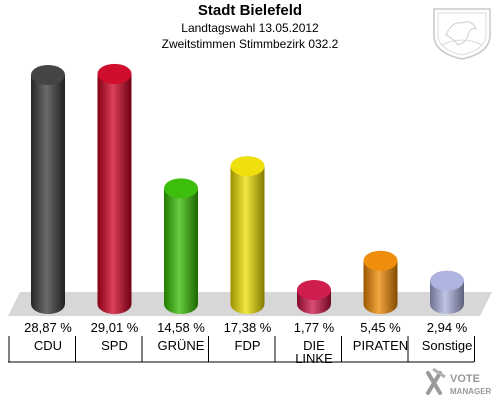  I want to click on value-label: 5,45 %, so click(380, 327).